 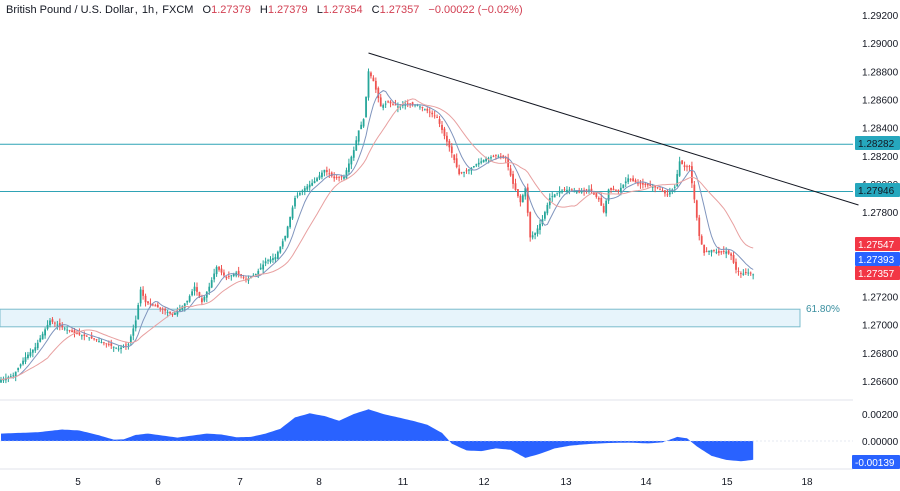 What do you see at coordinates (880, 72) in the screenshot?
I see `y-tick-label: 1.28800` at bounding box center [880, 72].